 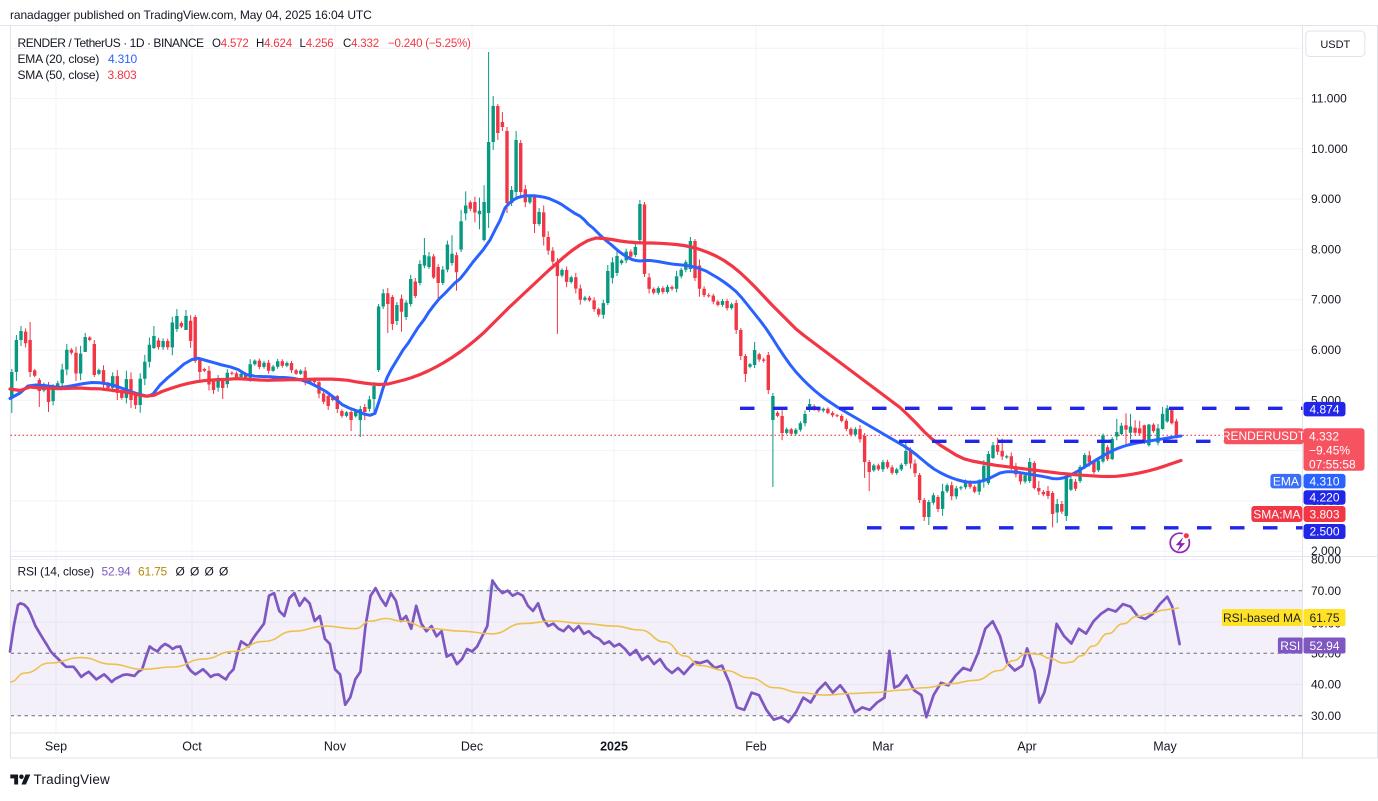 I want to click on svg-text: −9.45%, so click(x=1329, y=451).